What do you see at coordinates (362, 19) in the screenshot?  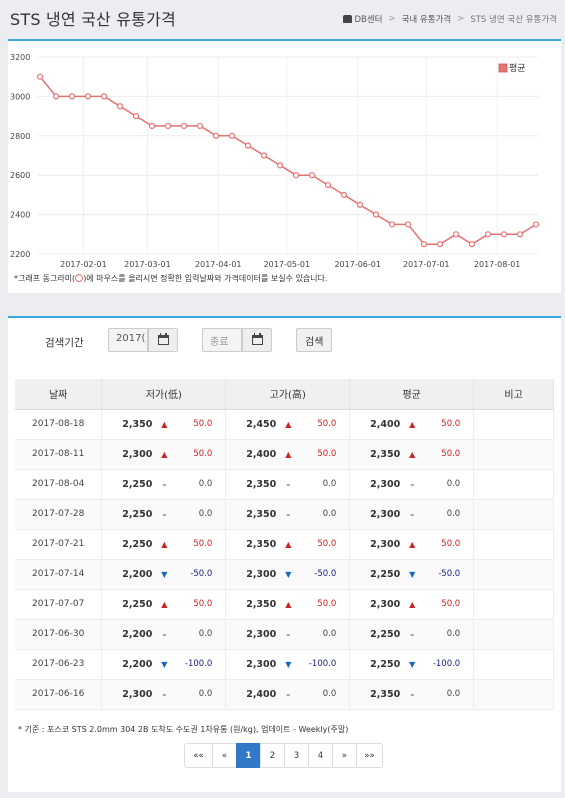 I see `breadcrumb-home: DB센터` at bounding box center [362, 19].